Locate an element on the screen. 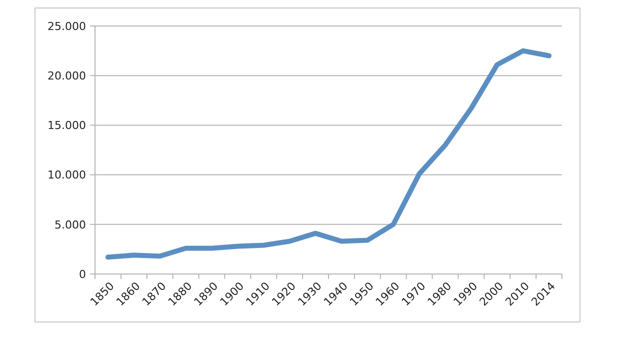 This screenshot has height=350, width=640. y-tick-label: 20.000 is located at coordinates (67, 75).